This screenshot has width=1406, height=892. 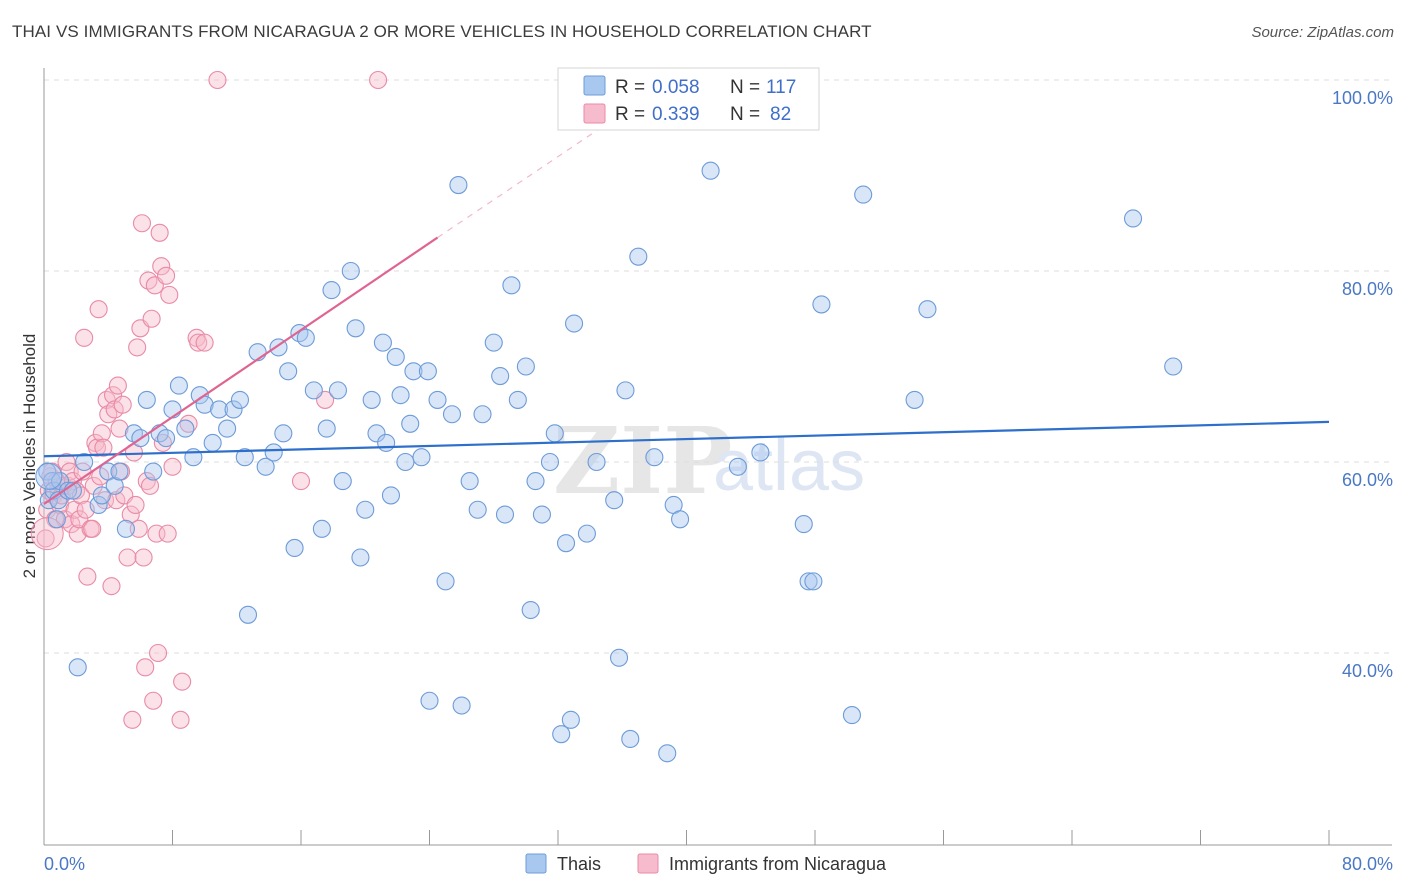 What do you see at coordinates (676, 87) in the screenshot?
I see `legend-r-value: 0.058` at bounding box center [676, 87].